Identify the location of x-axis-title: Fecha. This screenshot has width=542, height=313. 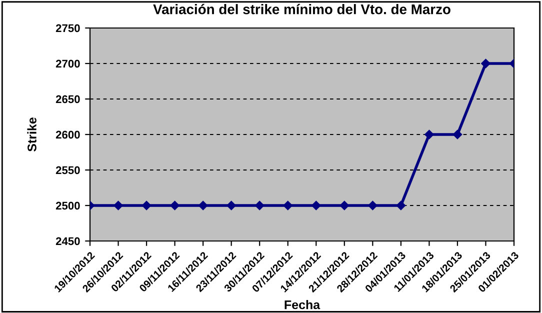
(302, 305).